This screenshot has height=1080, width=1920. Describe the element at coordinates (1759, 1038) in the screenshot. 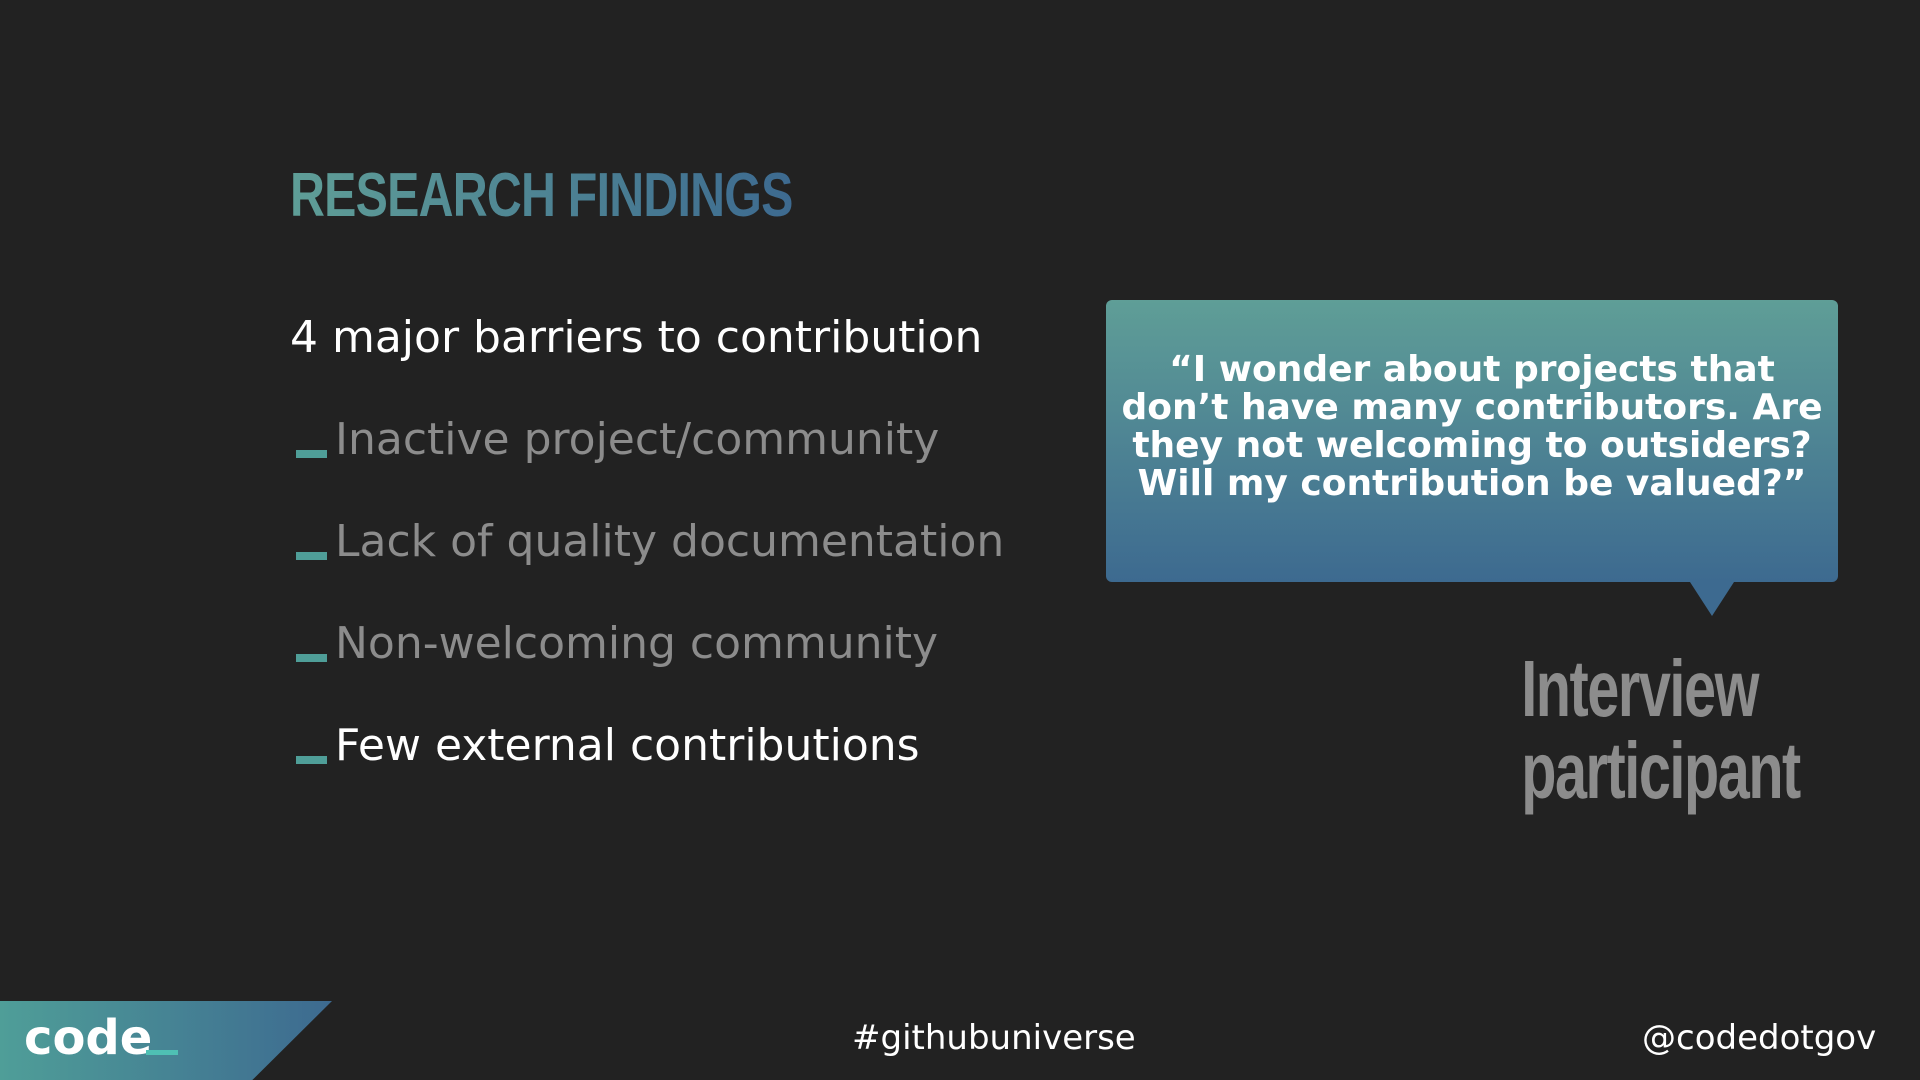

I see `footer-handle: @codedotgov` at that location.